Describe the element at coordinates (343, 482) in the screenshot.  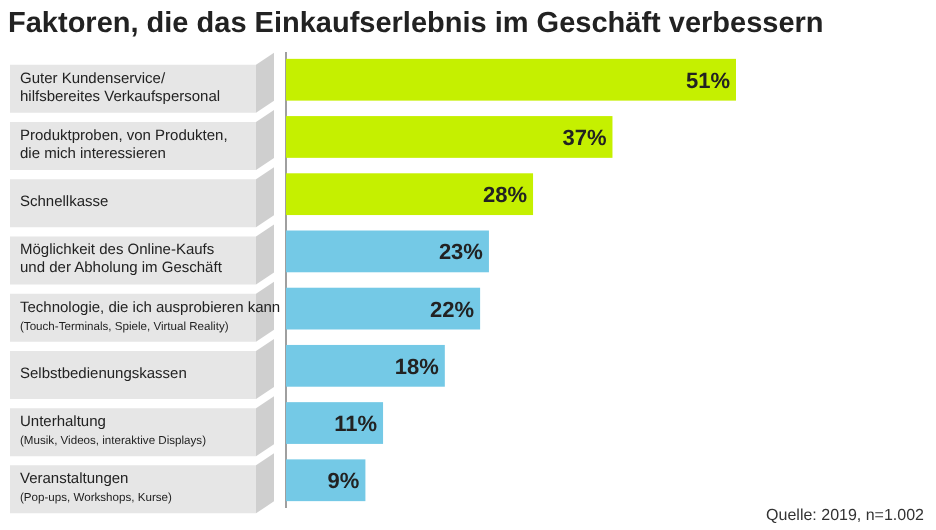
I see `data-label: 9%` at that location.